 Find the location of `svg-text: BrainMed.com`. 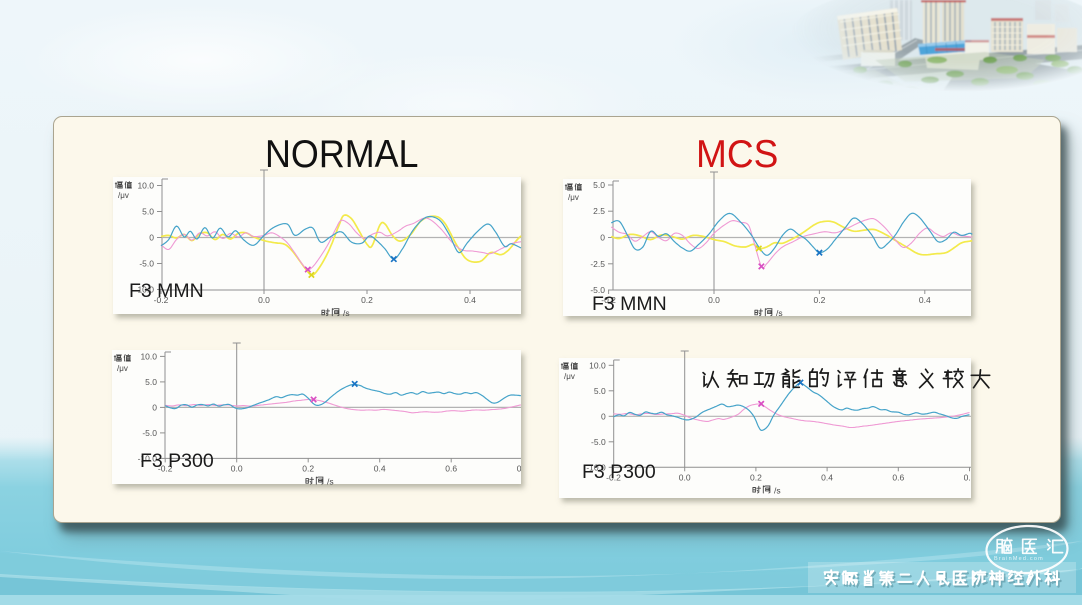

svg-text: BrainMed.com is located at coordinates (1019, 559).